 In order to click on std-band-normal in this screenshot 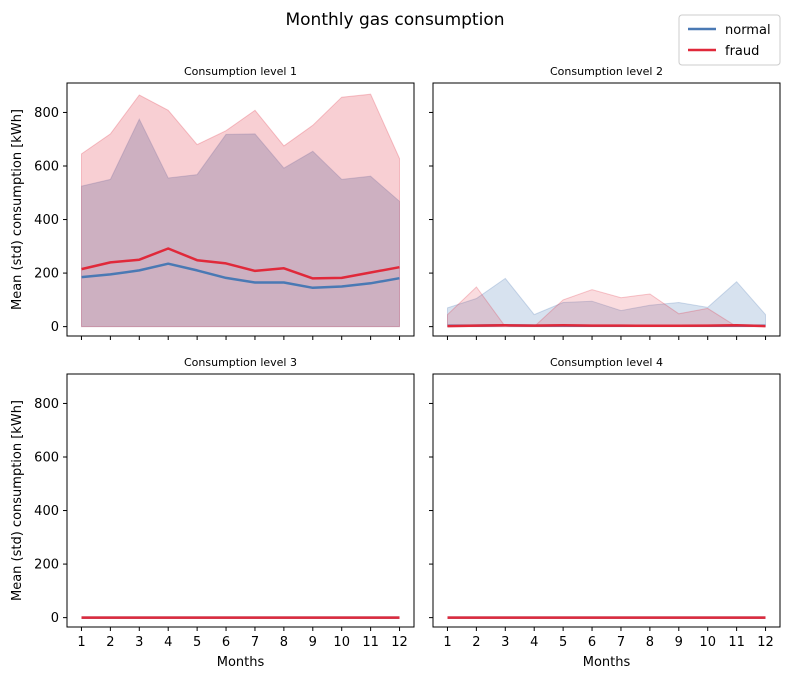, I will do `click(240, 222)`.